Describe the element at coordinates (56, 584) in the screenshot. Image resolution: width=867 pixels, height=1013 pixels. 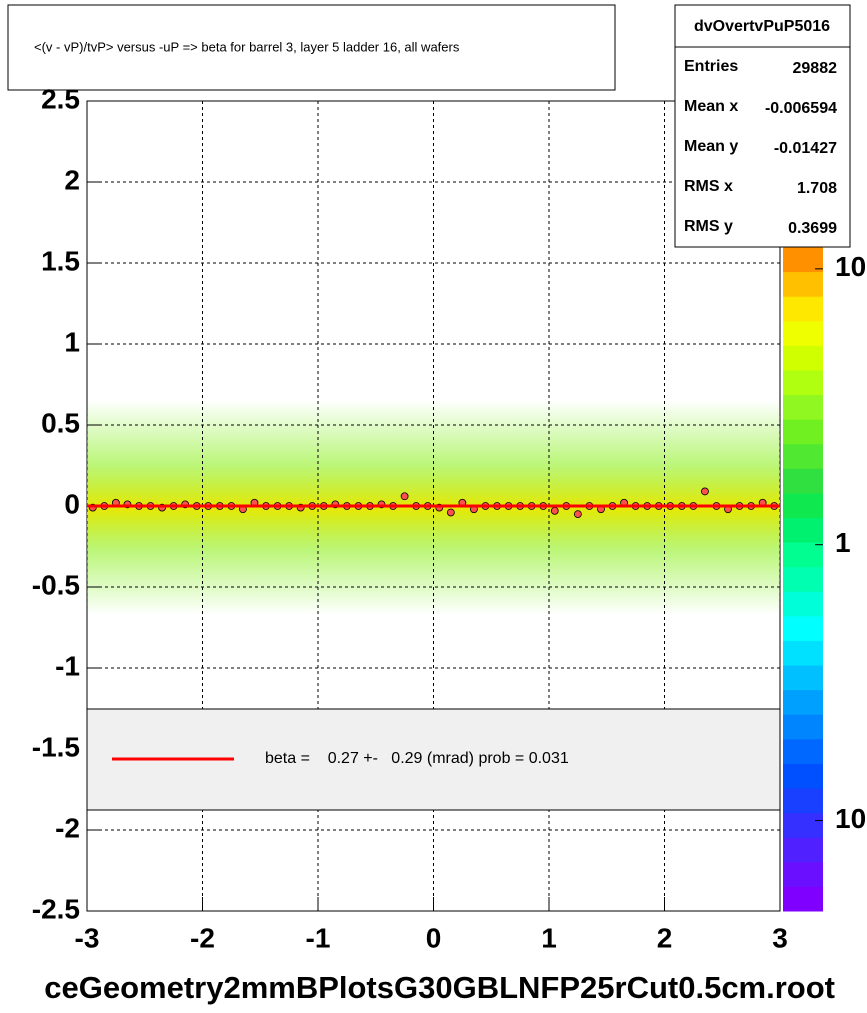
I see `y-tick-label: -0.5` at that location.